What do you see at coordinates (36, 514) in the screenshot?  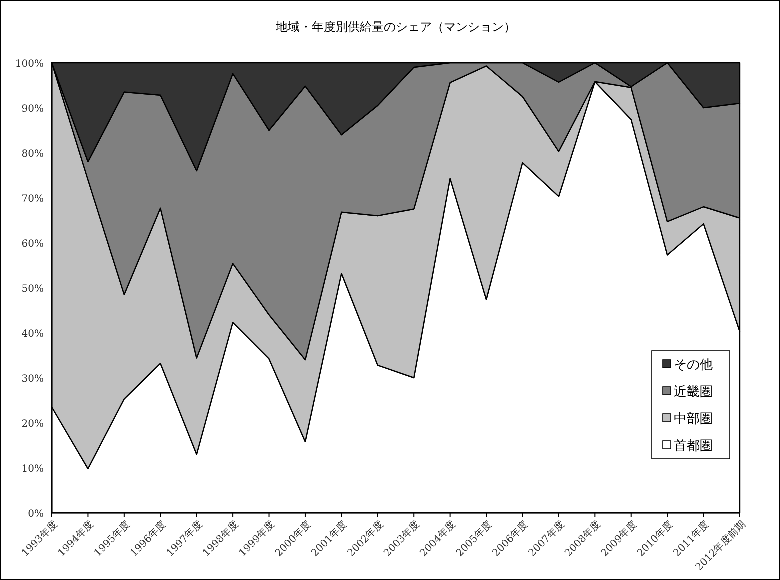 I see `y-tick-label: 0%` at bounding box center [36, 514].